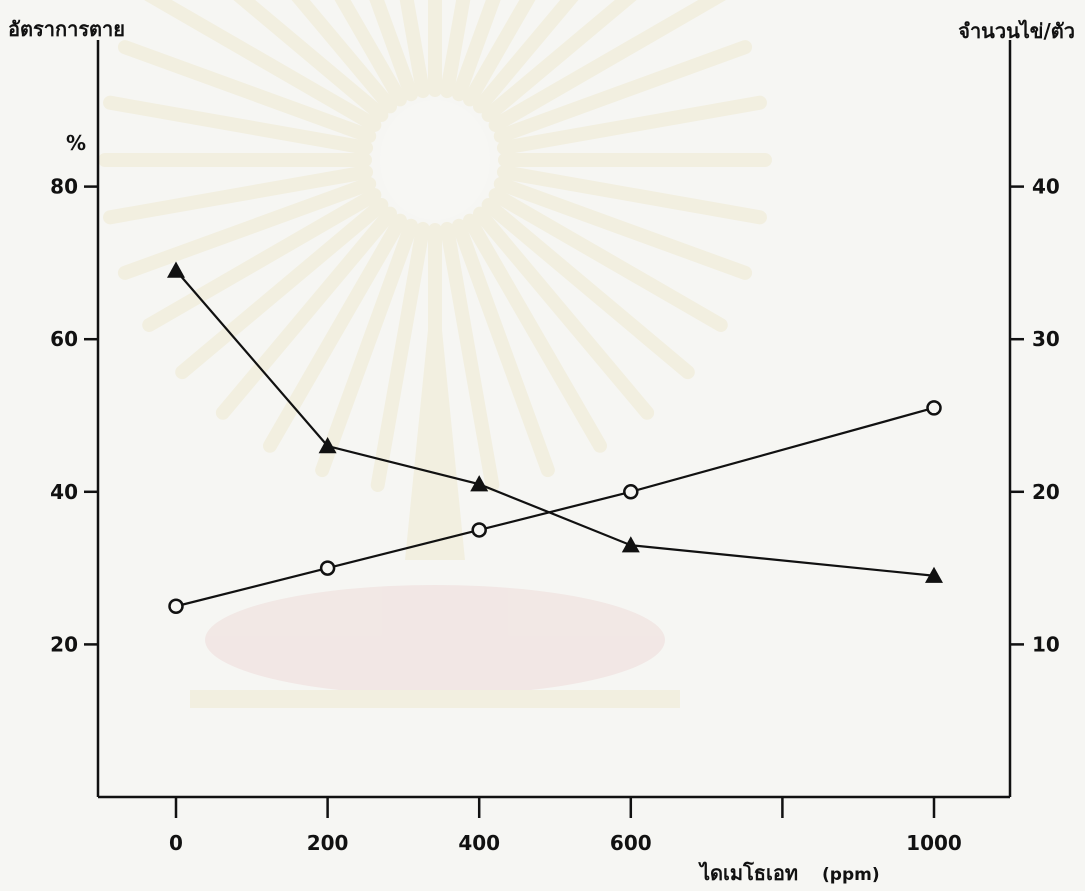 This screenshot has height=891, width=1085. I want to click on x-tick-label: 1000, so click(934, 843).